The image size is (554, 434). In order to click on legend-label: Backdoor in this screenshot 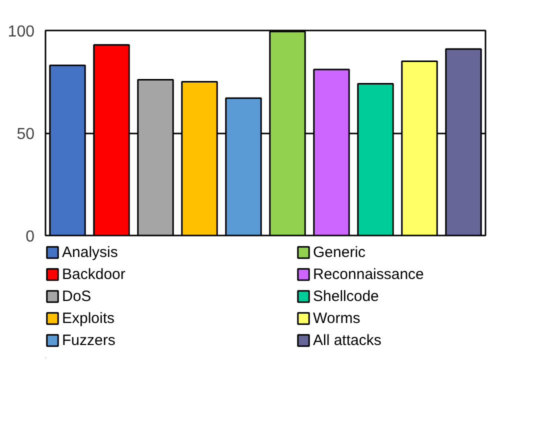, I will do `click(94, 274)`.